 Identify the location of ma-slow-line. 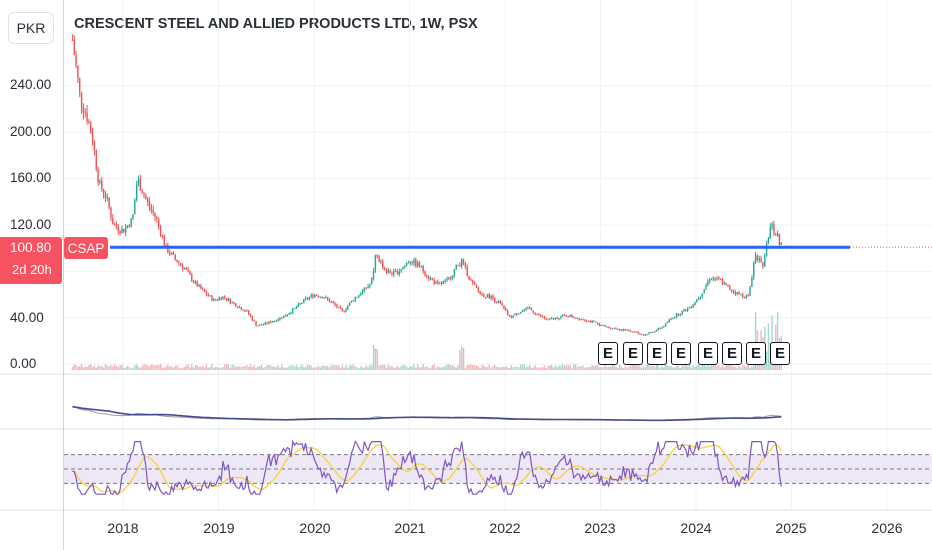
(427, 413).